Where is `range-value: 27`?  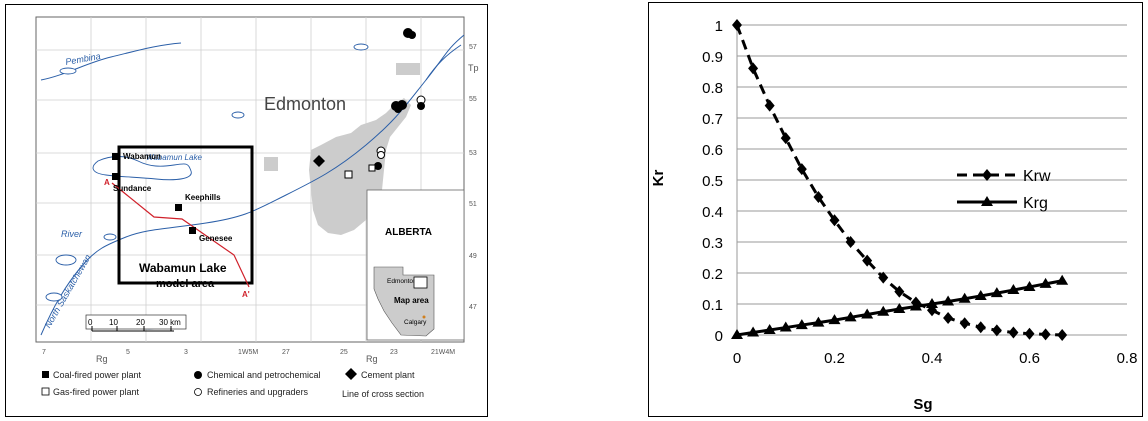 range-value: 27 is located at coordinates (286, 352).